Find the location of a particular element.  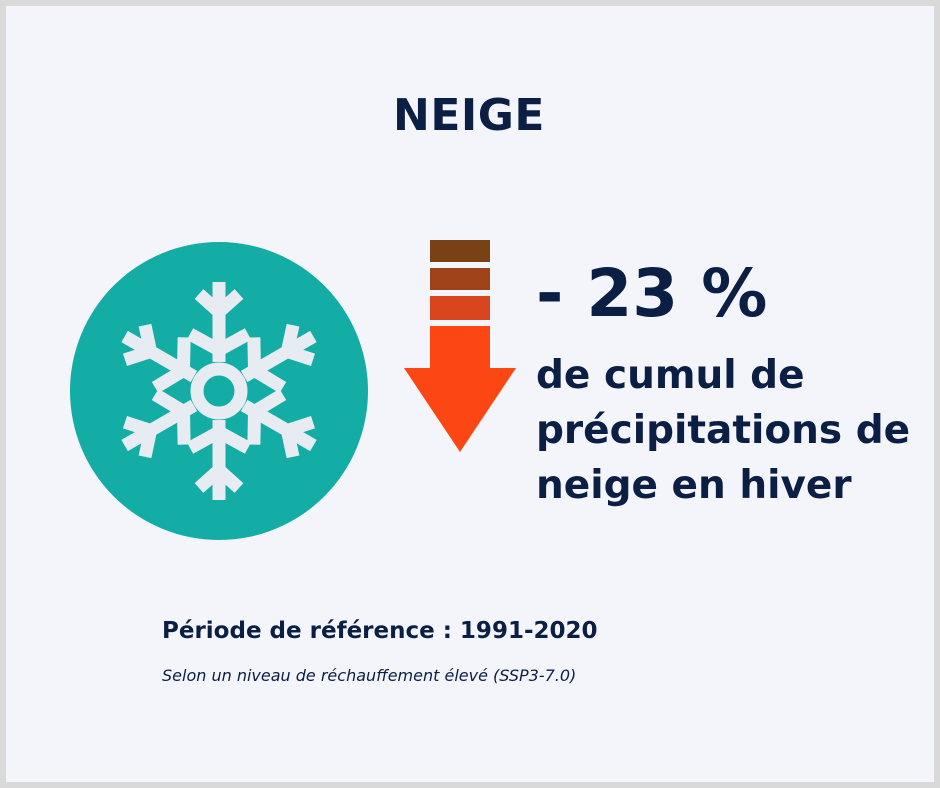

reference-period: Période de référence : 1991-2020 is located at coordinates (380, 631).